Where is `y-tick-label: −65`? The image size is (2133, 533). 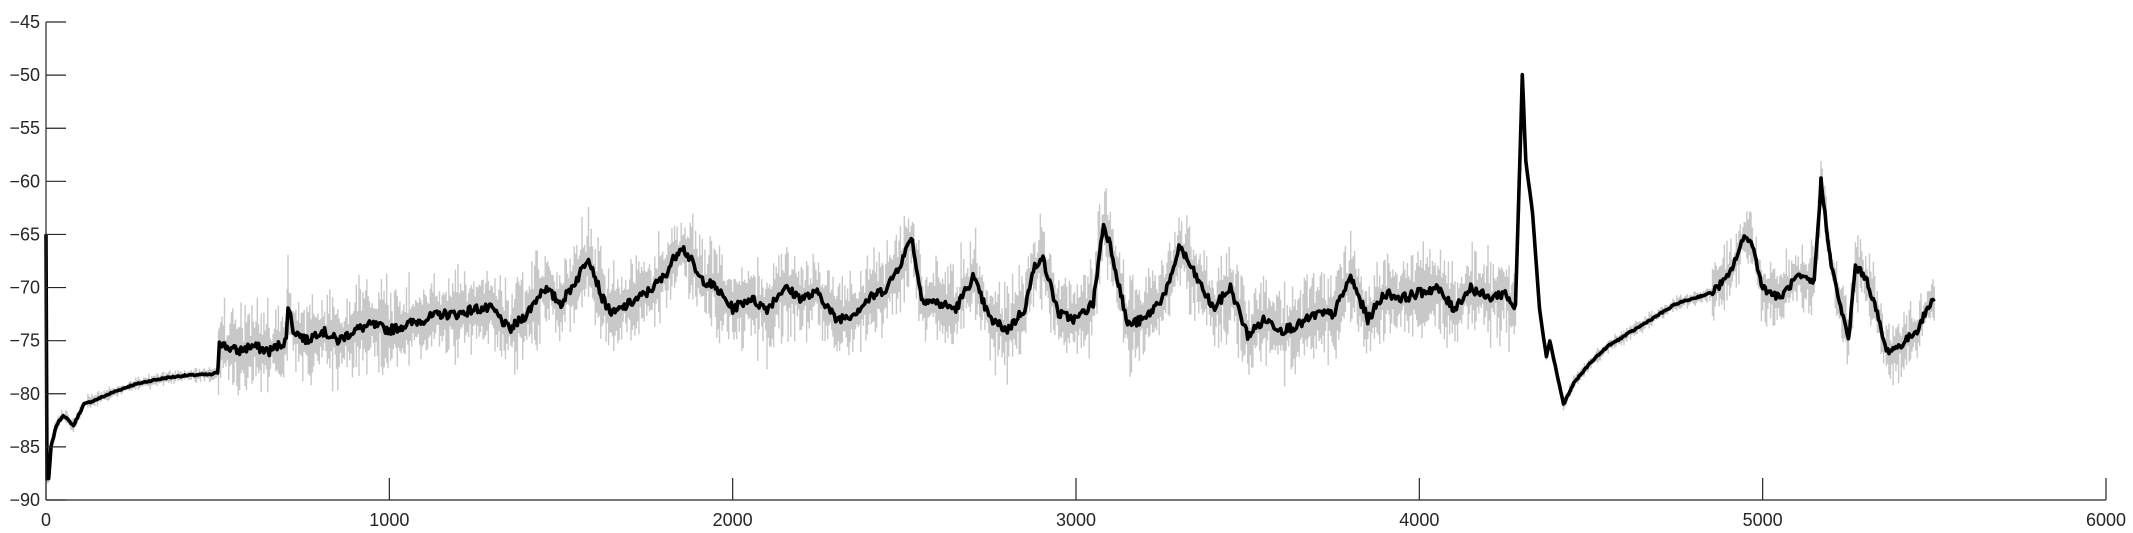 y-tick-label: −65 is located at coordinates (24, 234).